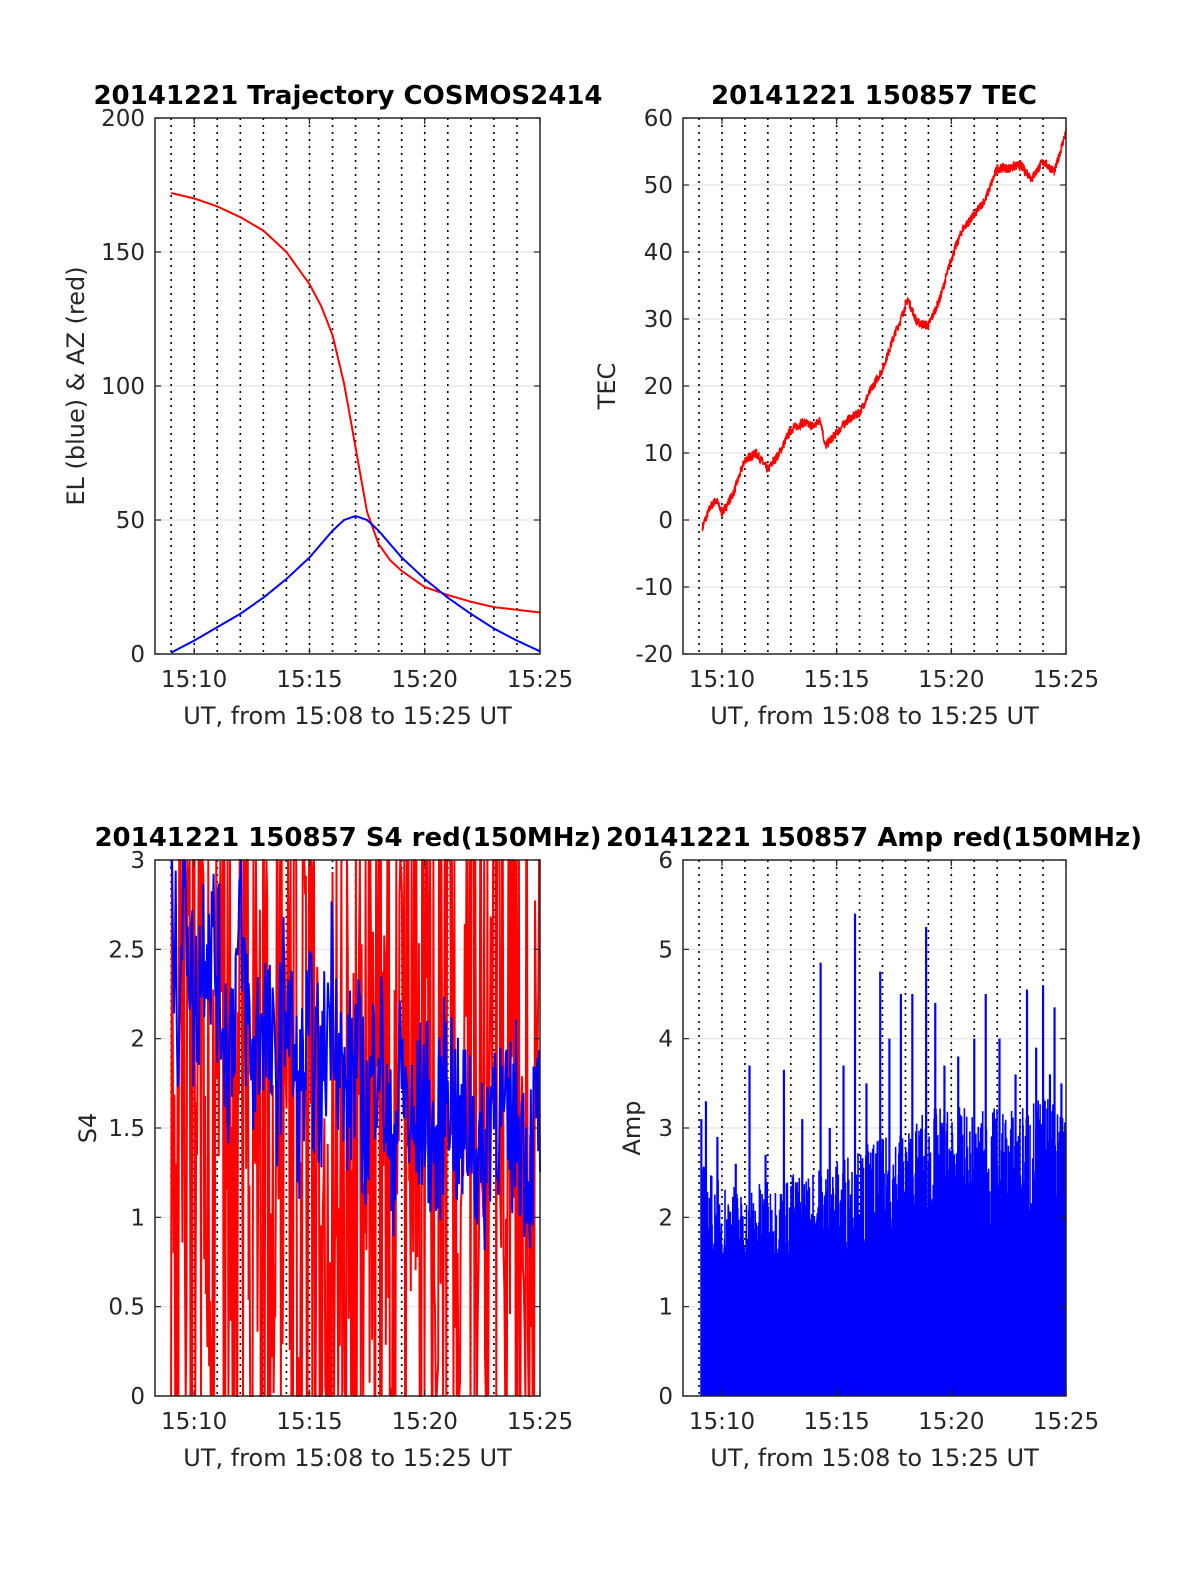  Describe the element at coordinates (883, 1154) in the screenshot. I see `amp-series` at that location.